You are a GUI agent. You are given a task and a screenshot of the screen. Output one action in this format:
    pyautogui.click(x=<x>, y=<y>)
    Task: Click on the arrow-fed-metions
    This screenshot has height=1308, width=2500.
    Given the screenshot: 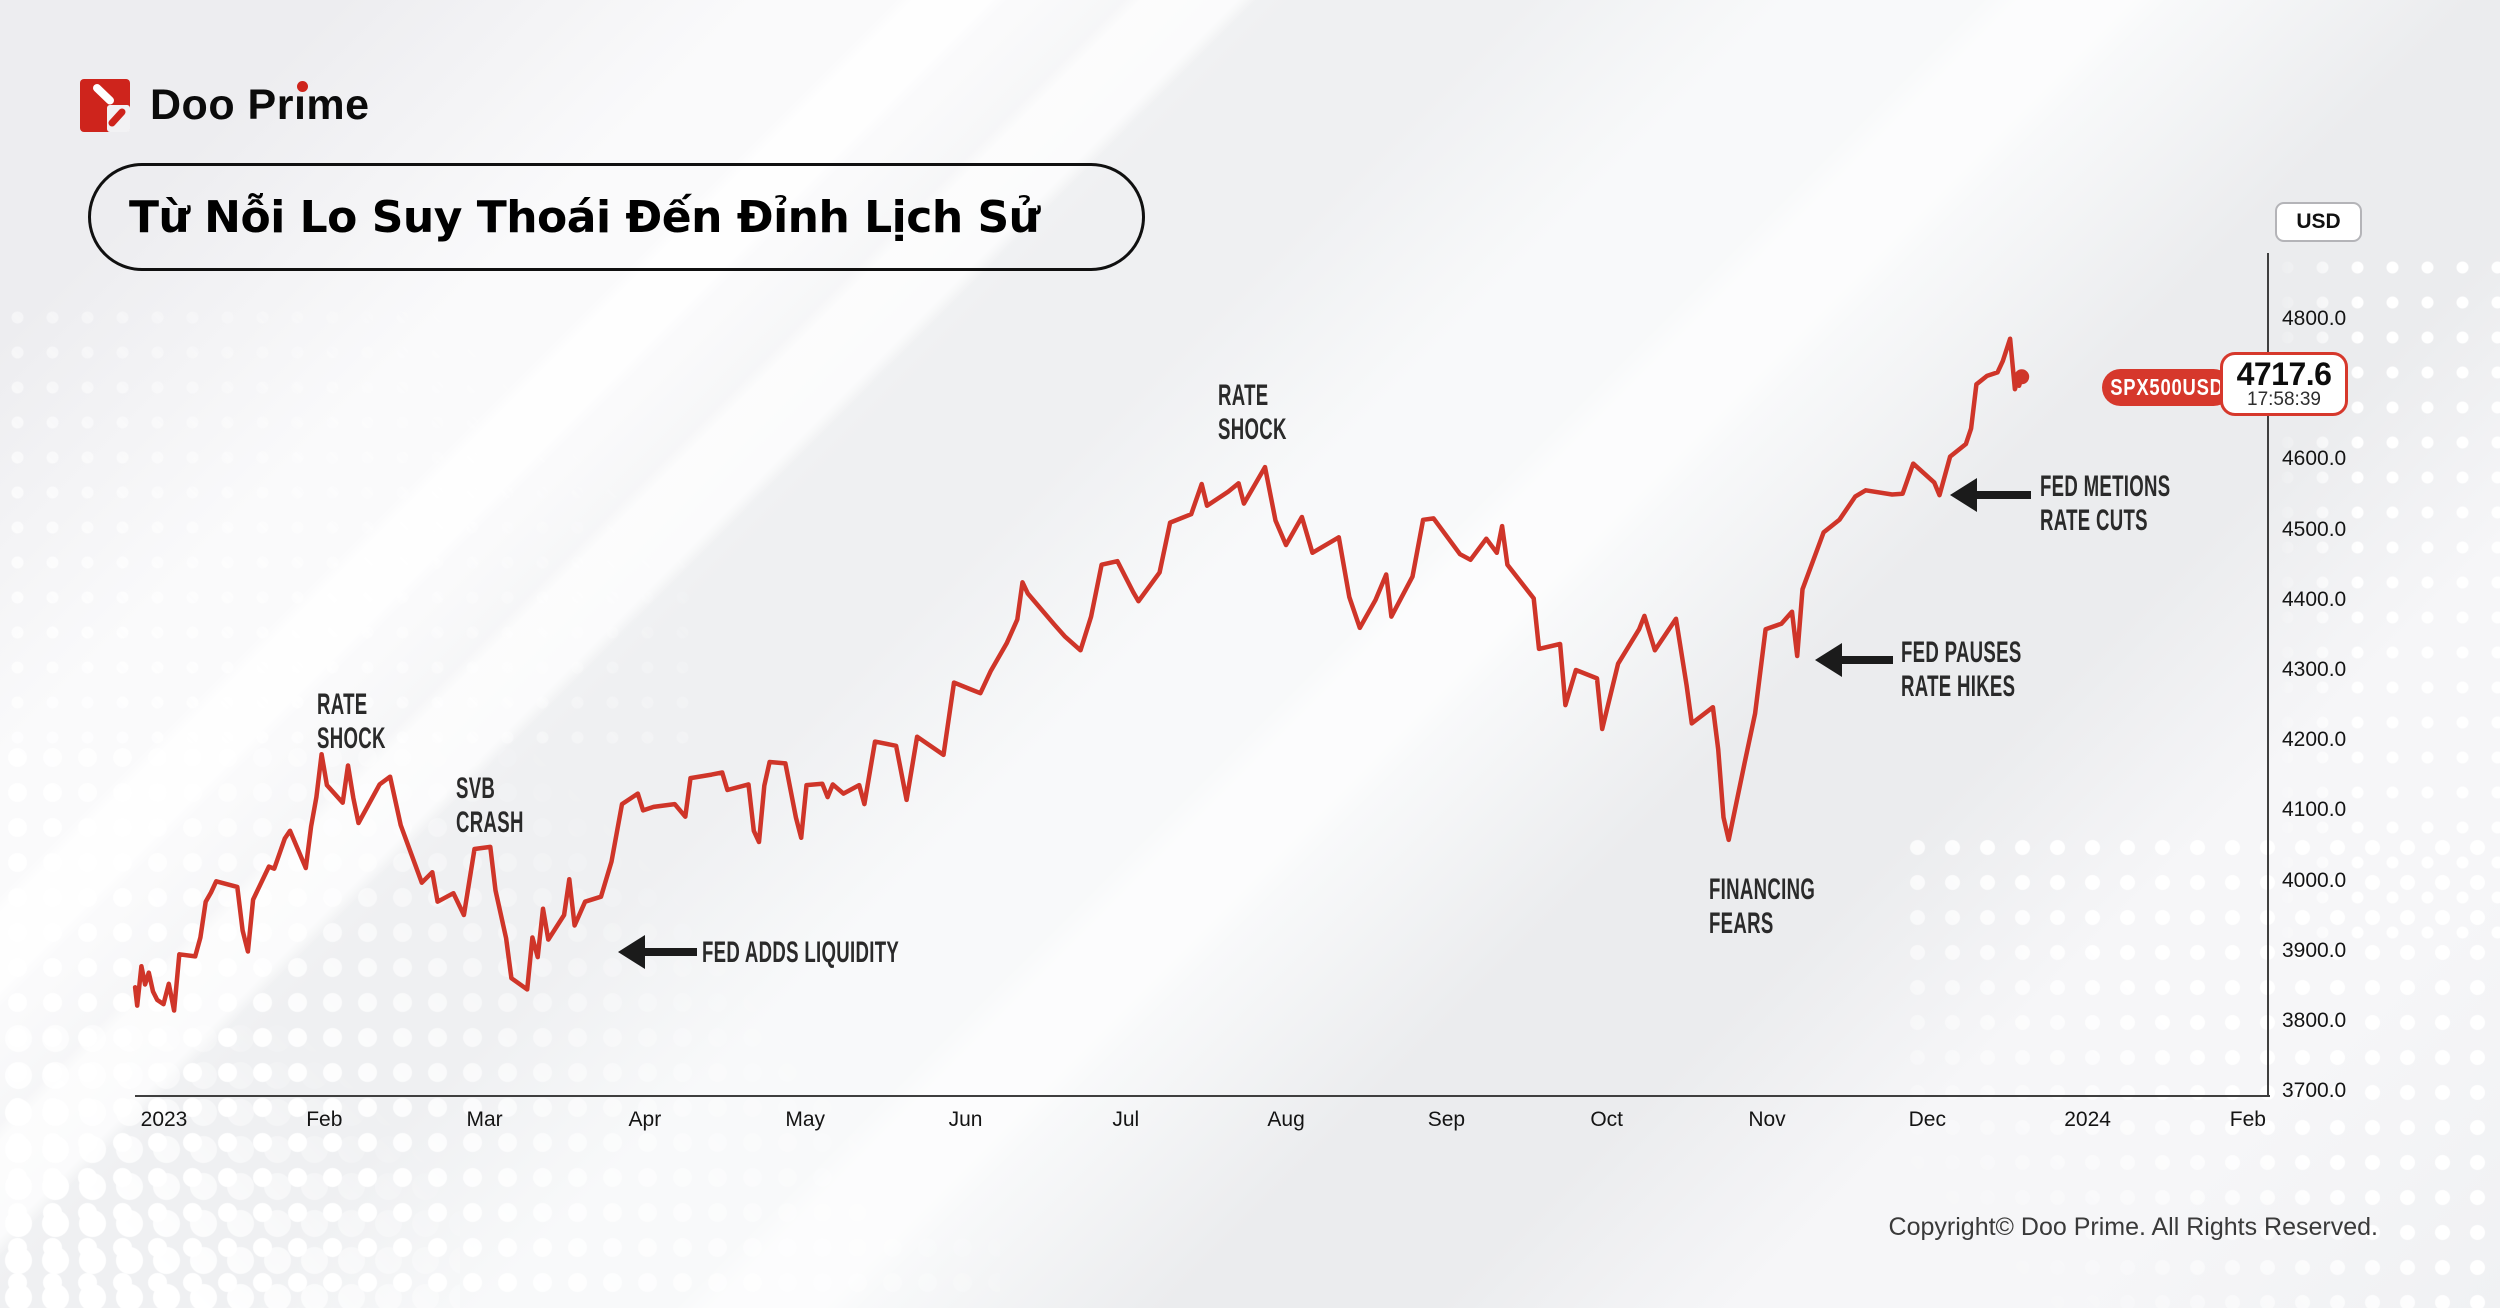 What is the action you would take?
    pyautogui.click(x=1990, y=495)
    